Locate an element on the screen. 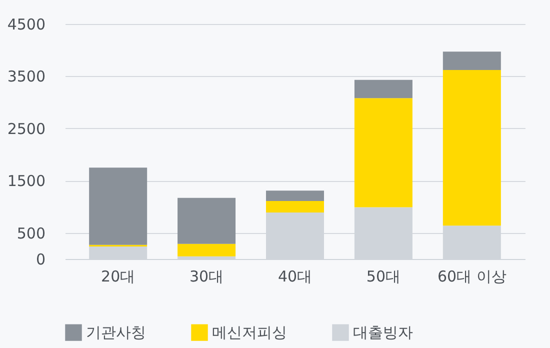 The image size is (550, 348). y-tick-label: 3500 is located at coordinates (26, 77).